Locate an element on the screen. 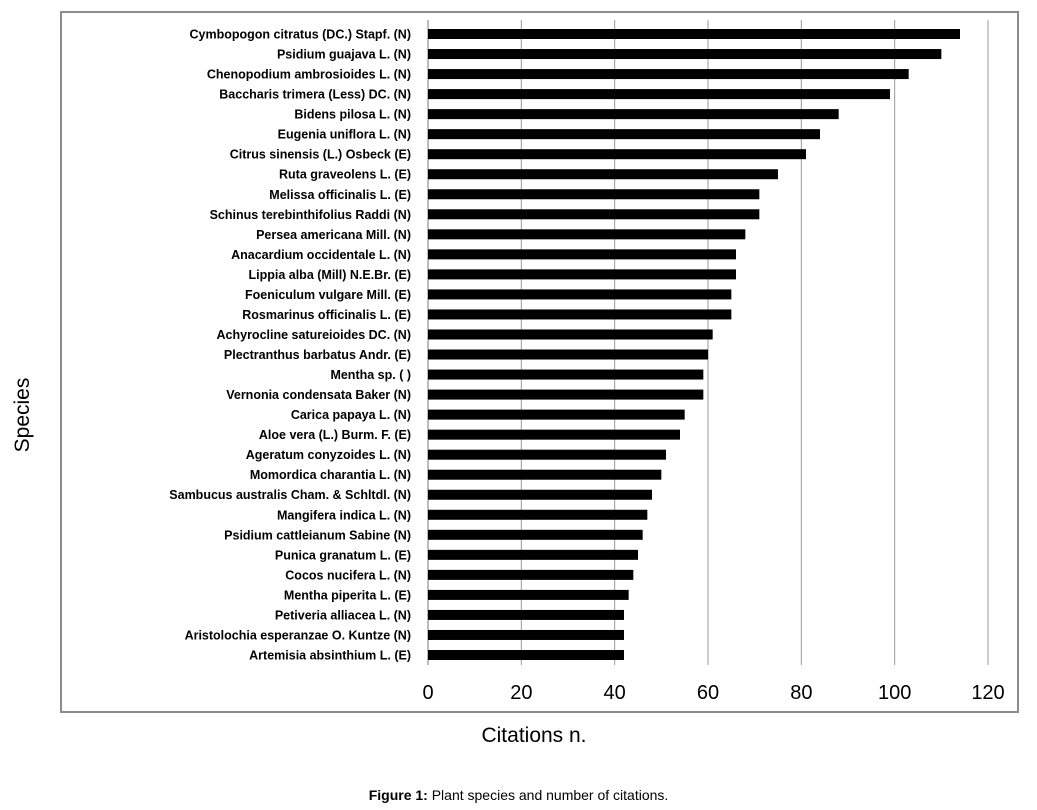 The height and width of the screenshot is (810, 1037). x-axis-title: Citations n. is located at coordinates (533, 735).